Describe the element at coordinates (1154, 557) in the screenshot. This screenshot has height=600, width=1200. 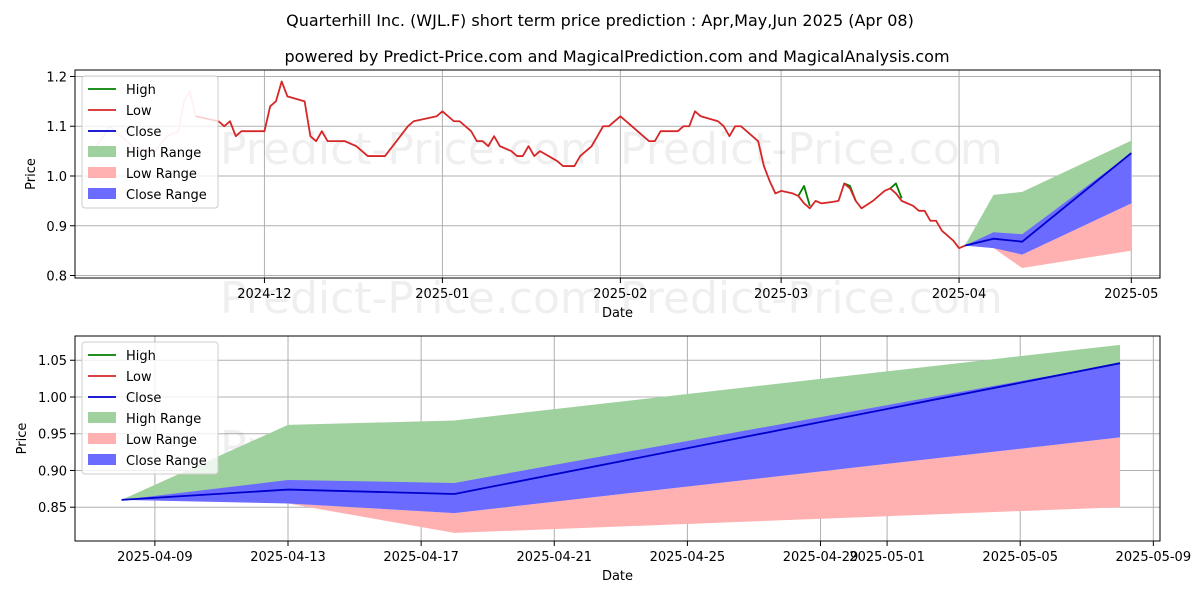
I see `x-tick-label: 2025-05-09` at that location.